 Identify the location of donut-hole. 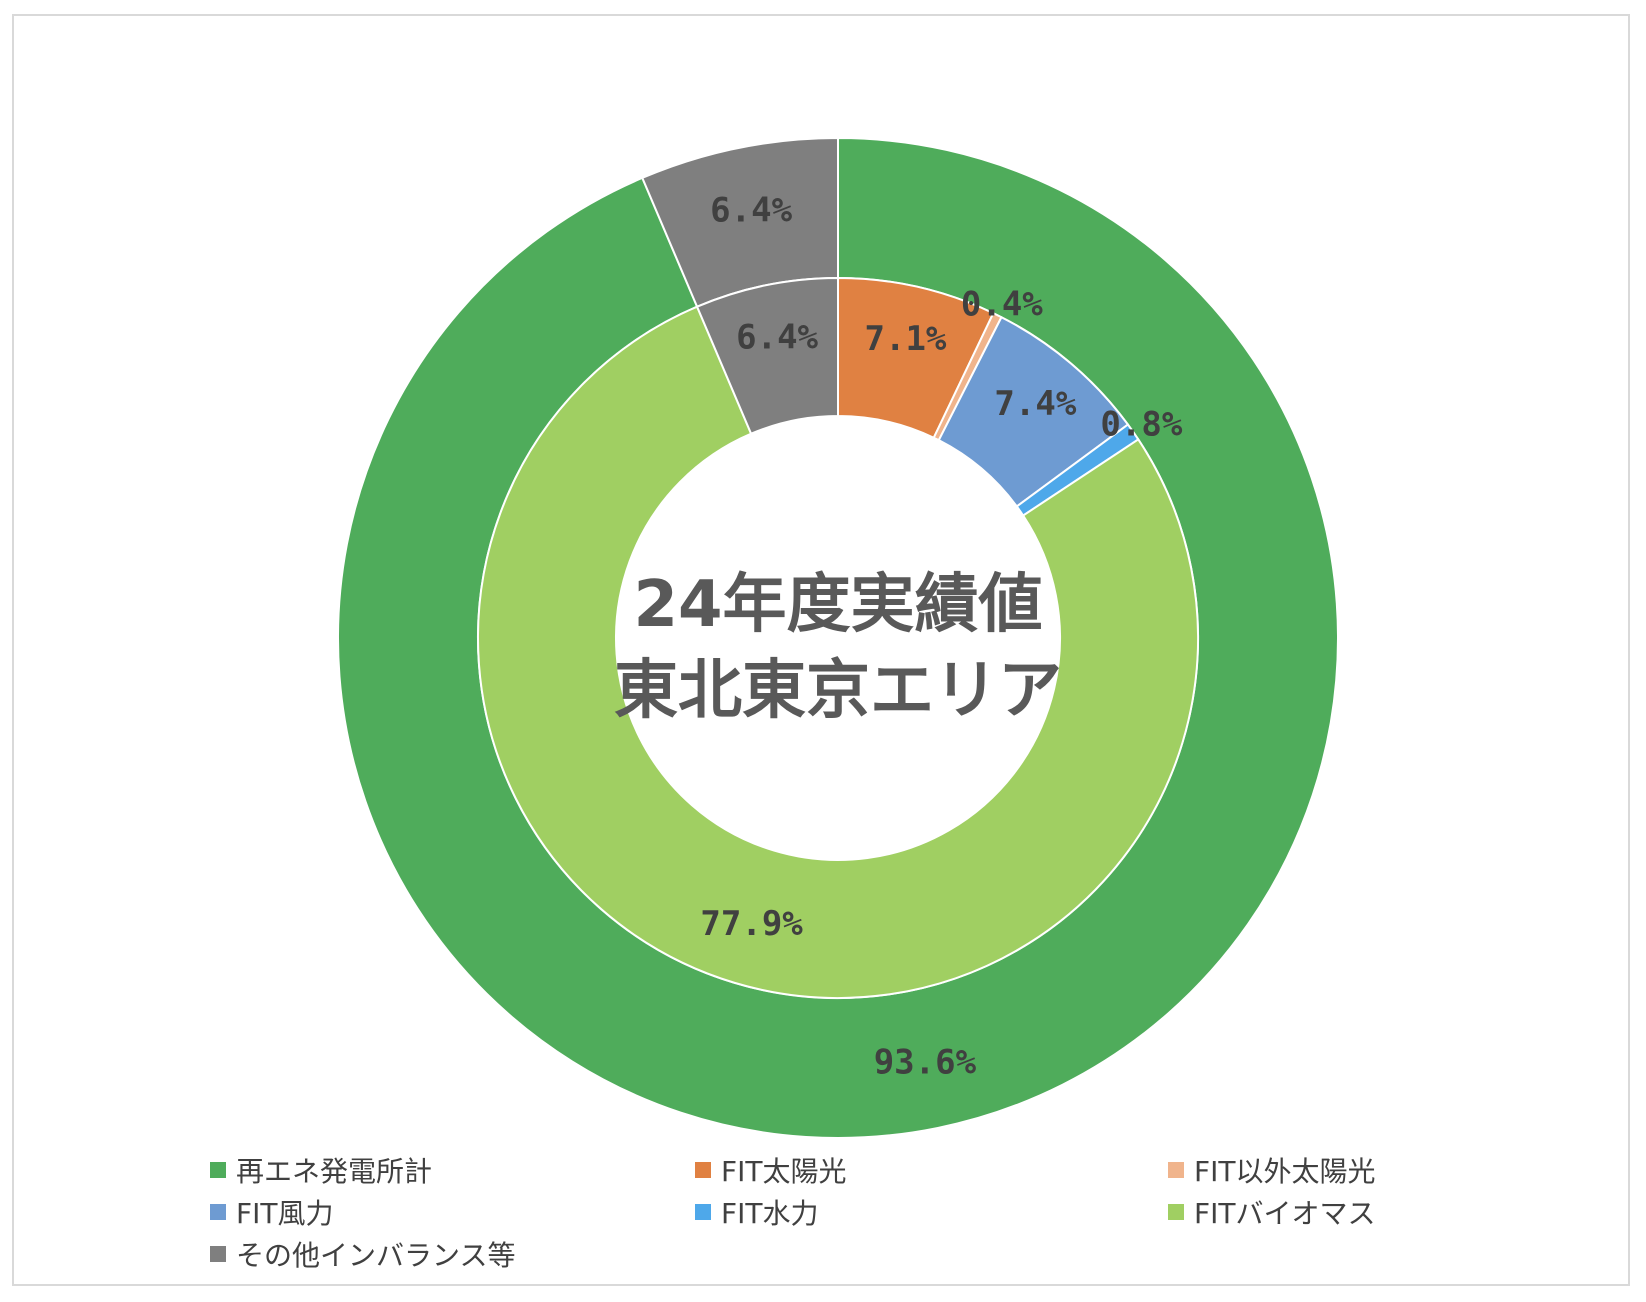
(838, 638).